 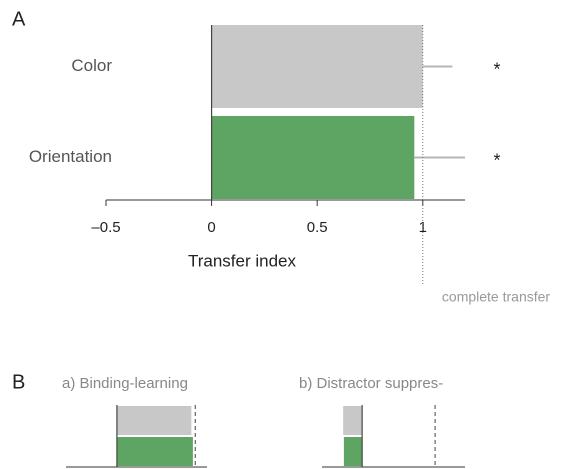 What do you see at coordinates (91, 65) in the screenshot?
I see `y-tick-label: Color` at bounding box center [91, 65].